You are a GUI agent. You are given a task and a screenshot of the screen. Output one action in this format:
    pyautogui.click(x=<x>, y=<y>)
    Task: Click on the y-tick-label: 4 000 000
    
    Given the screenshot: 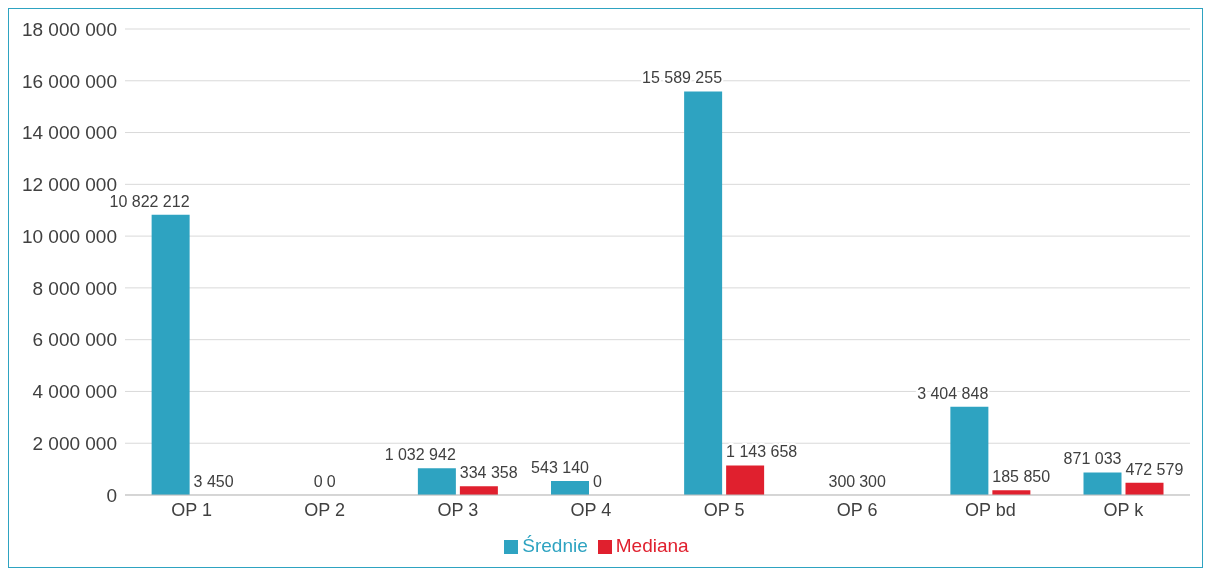 What is the action you would take?
    pyautogui.click(x=74, y=392)
    